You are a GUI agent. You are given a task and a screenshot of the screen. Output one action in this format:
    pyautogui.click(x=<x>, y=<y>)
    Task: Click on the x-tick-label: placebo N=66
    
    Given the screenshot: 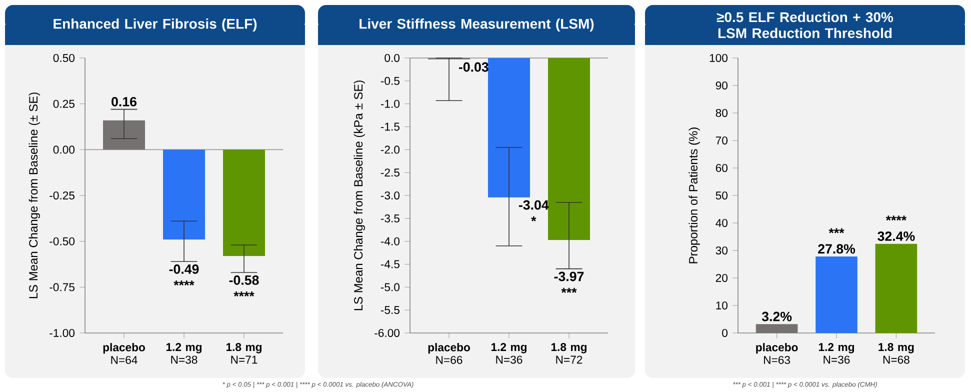 What is the action you would take?
    pyautogui.click(x=449, y=353)
    